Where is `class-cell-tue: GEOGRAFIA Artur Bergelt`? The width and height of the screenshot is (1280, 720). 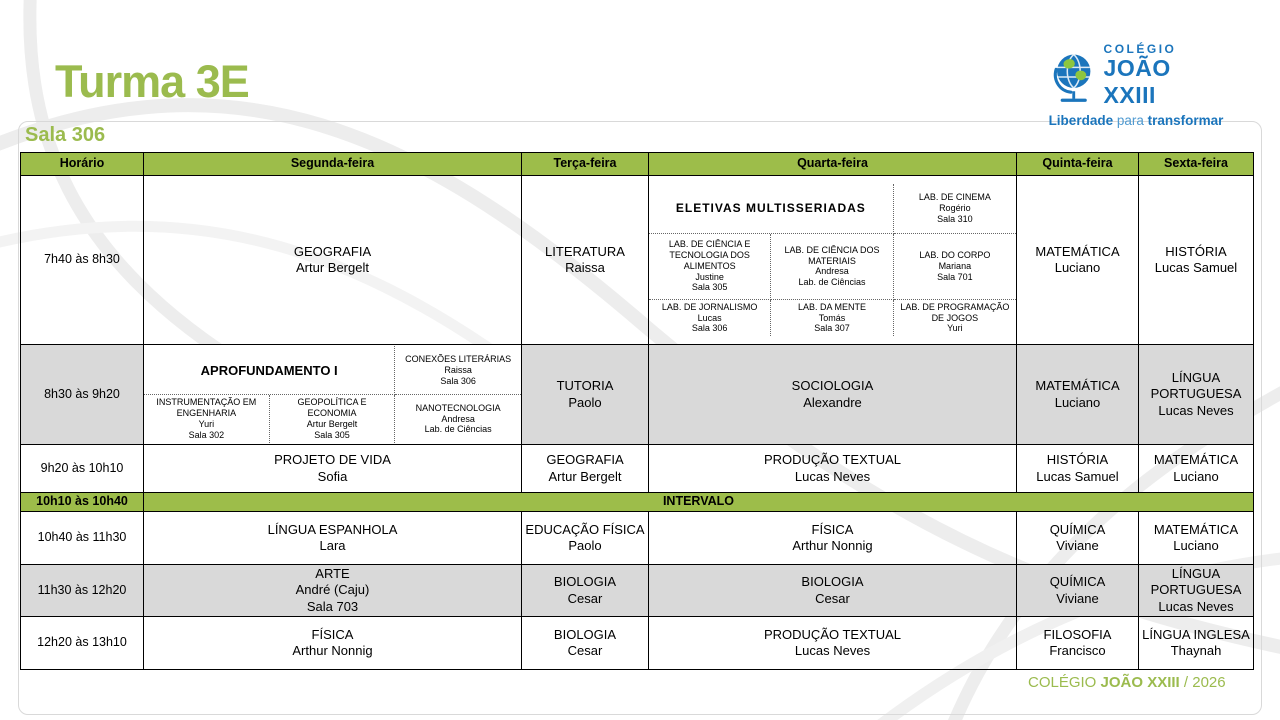
class-cell-tue: GEOGRAFIA Artur Bergelt is located at coordinates (585, 468).